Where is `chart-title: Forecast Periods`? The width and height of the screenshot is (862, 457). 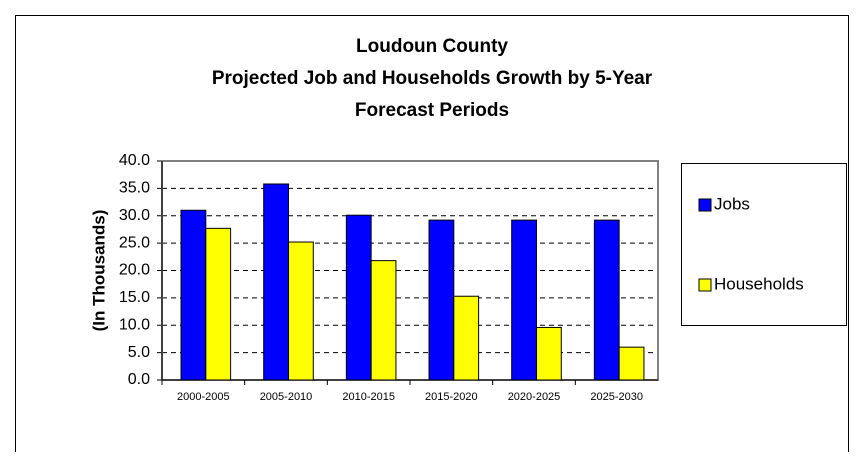
chart-title: Forecast Periods is located at coordinates (432, 110).